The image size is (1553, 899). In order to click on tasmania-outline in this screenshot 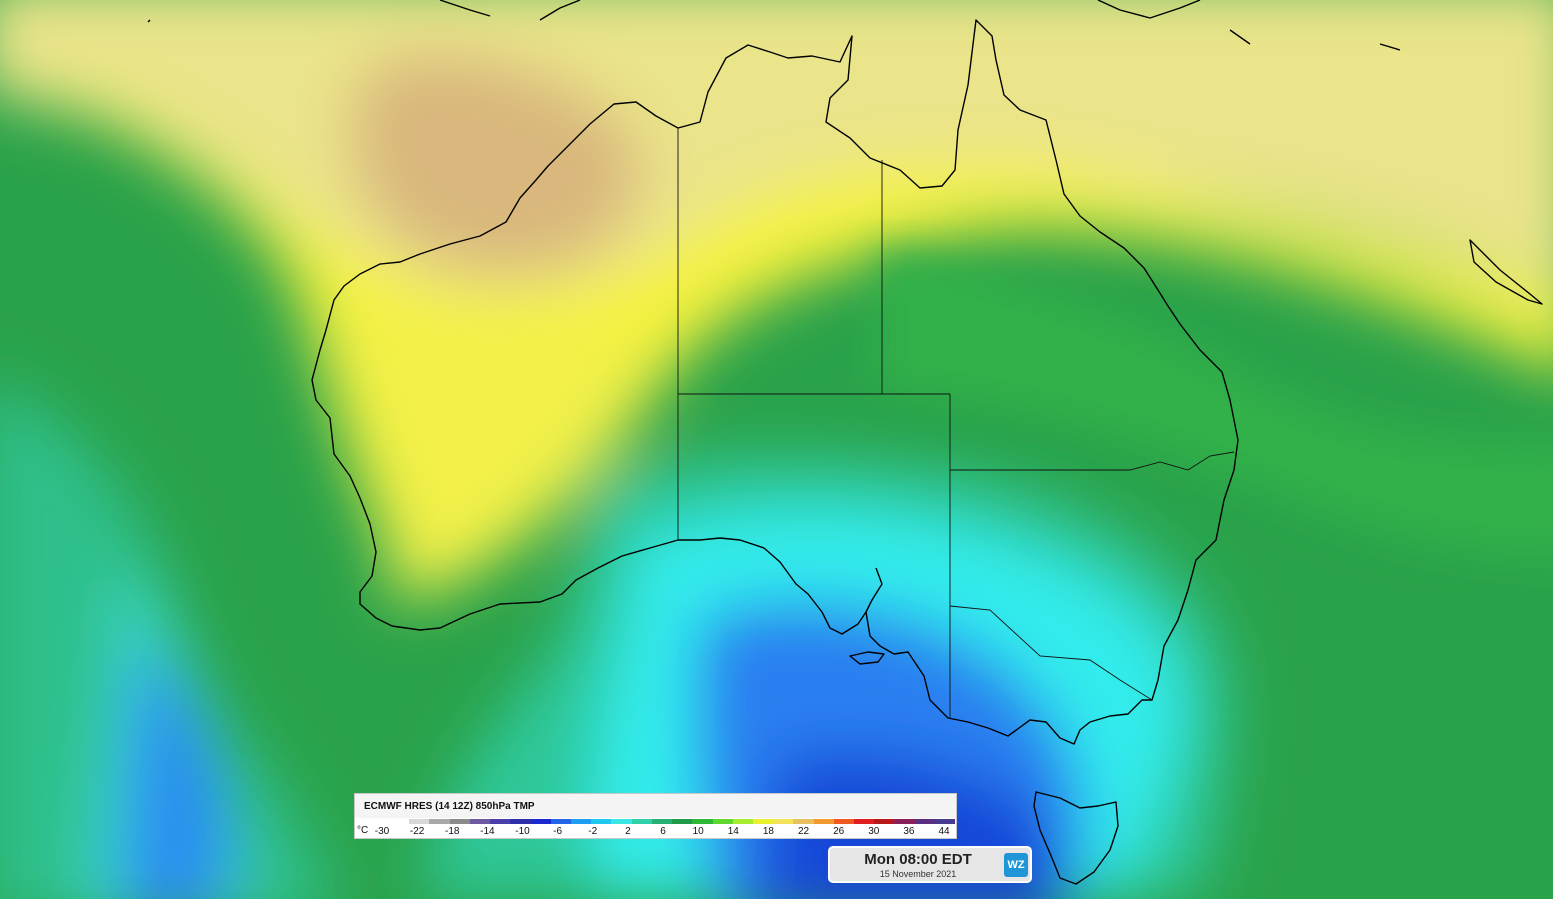, I will do `click(1076, 838)`.